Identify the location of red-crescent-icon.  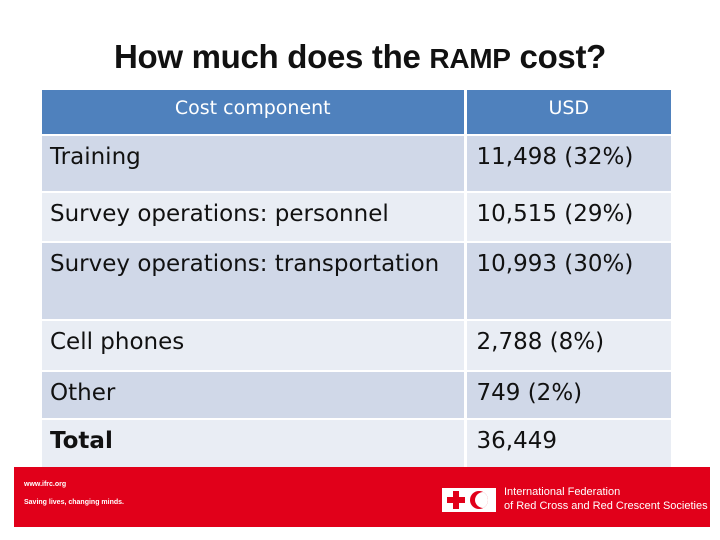
(479, 500).